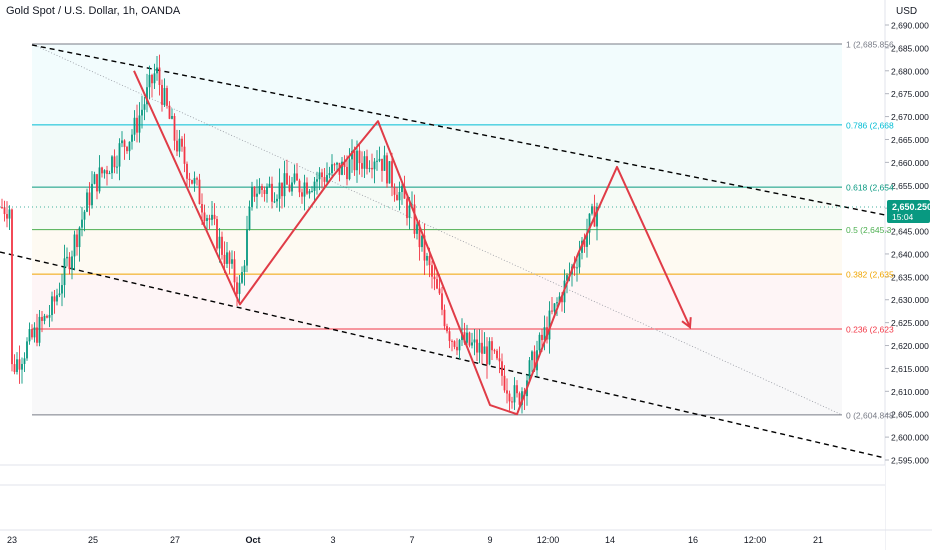 This screenshot has height=550, width=932. Describe the element at coordinates (910, 461) in the screenshot. I see `price-tick-label: 2,595.000` at that location.